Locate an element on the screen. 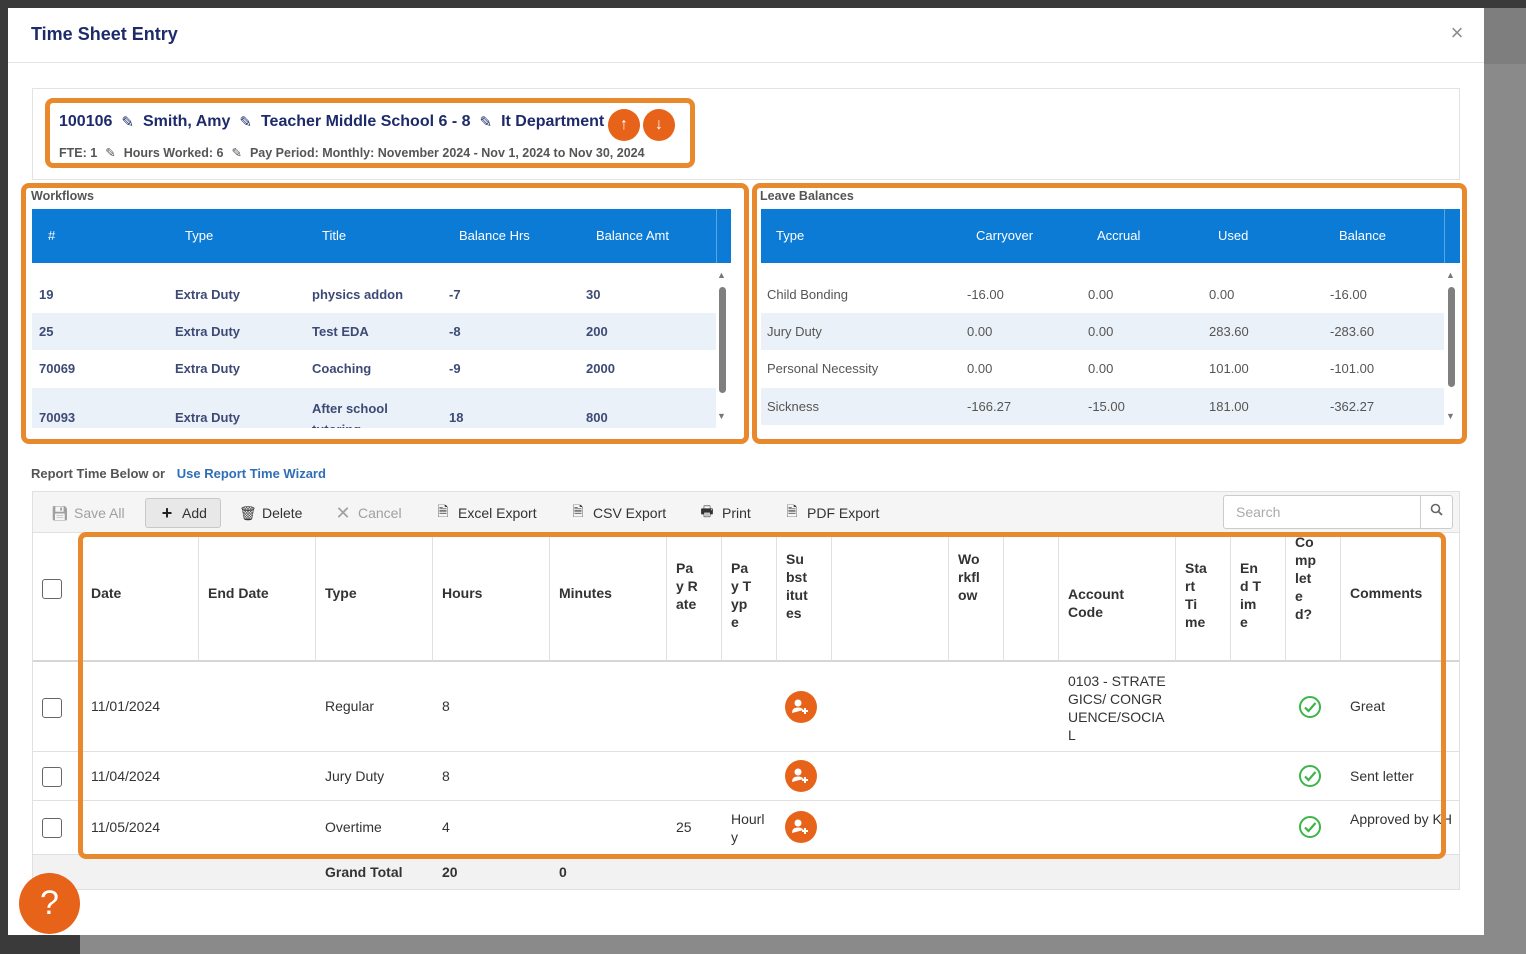 Image resolution: width=1526 pixels, height=954 pixels. leave-row: Jury Duty 0.00 0.00 283.60 -283.60 is located at coordinates (1102, 331).